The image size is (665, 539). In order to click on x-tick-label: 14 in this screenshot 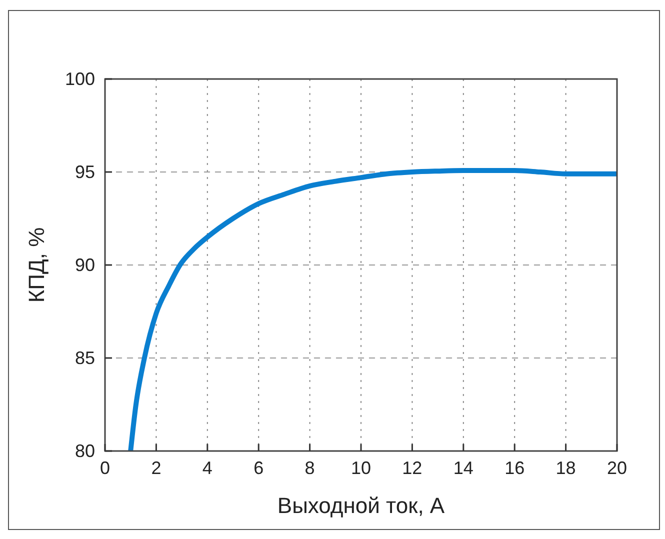, I will do `click(463, 468)`.